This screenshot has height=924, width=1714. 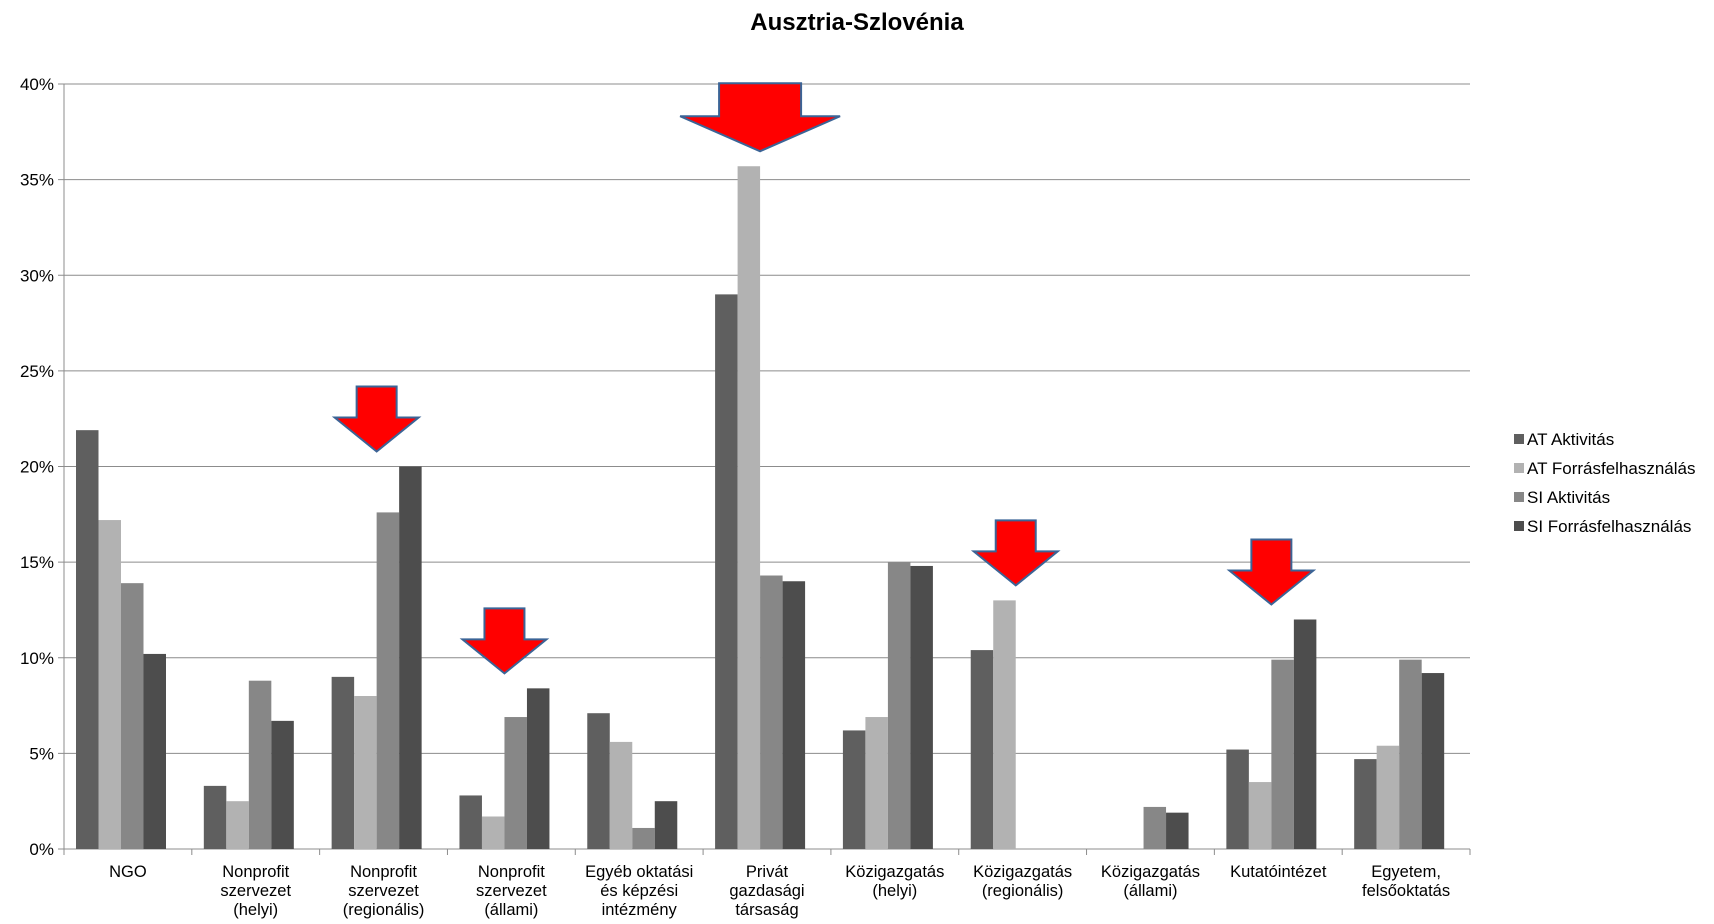 What do you see at coordinates (1150, 881) in the screenshot?
I see `x-category-label: Közigazgatás (állami)` at bounding box center [1150, 881].